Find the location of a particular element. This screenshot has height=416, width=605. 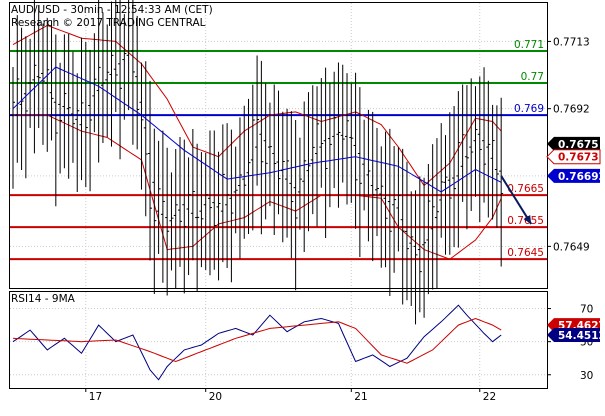

band-value-badge-text: 0.7673 is located at coordinates (578, 158).